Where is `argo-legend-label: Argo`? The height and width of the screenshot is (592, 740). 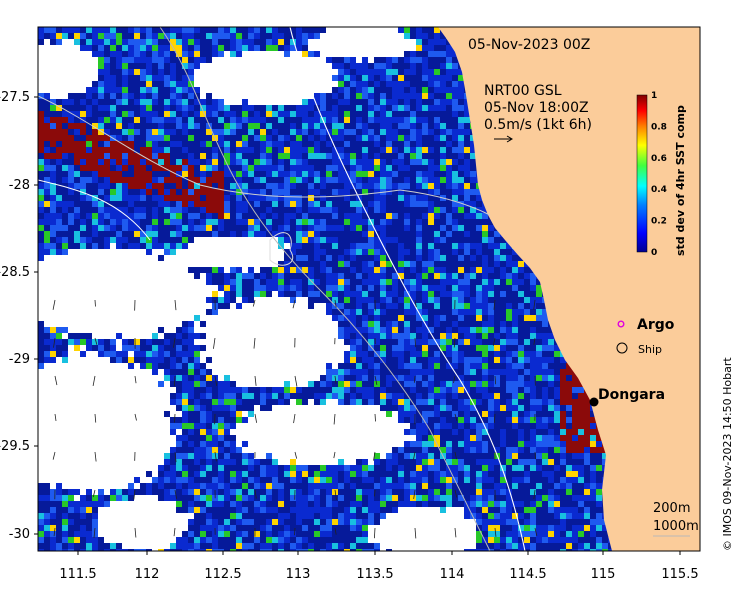
argo-legend-label: Argo is located at coordinates (656, 325).